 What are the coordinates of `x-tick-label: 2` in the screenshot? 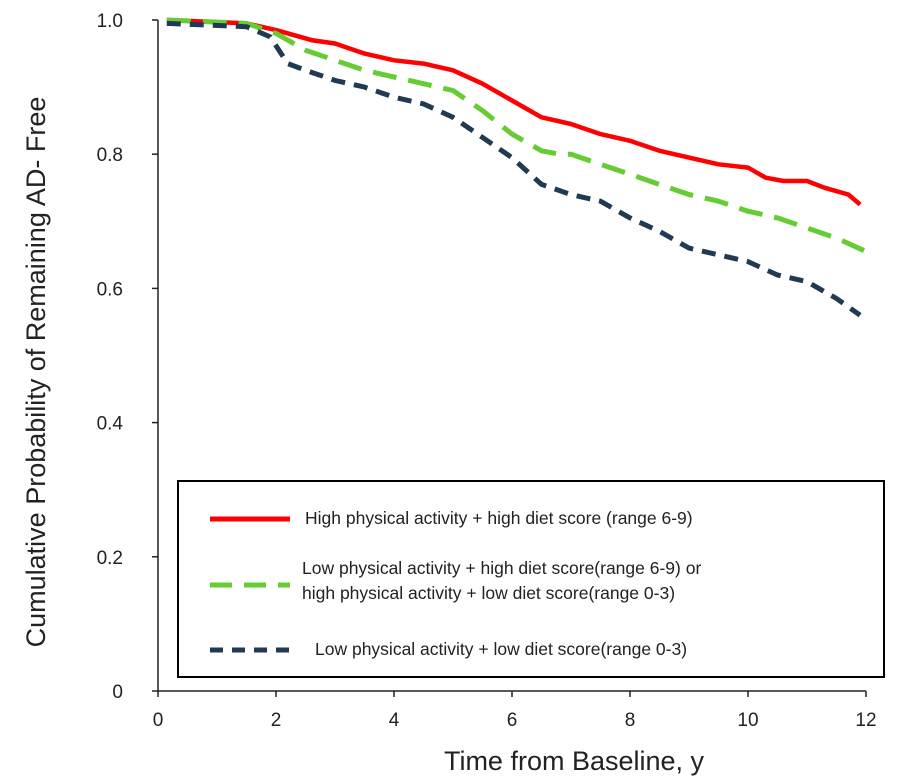 It's located at (276, 720).